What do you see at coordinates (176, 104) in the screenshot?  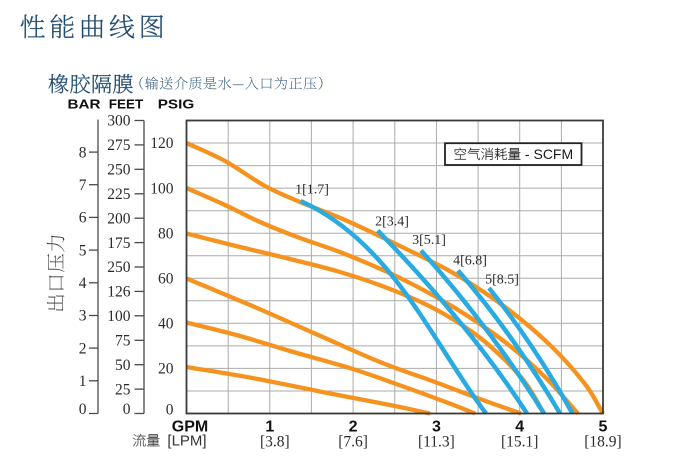 I see `svg-text: PSIG` at bounding box center [176, 104].